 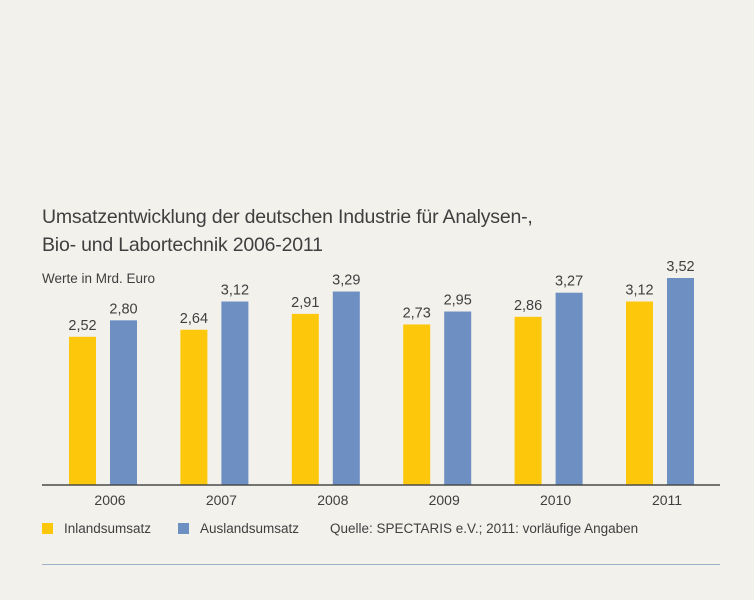 I want to click on x-tick-label-2009: 2009, so click(x=444, y=500).